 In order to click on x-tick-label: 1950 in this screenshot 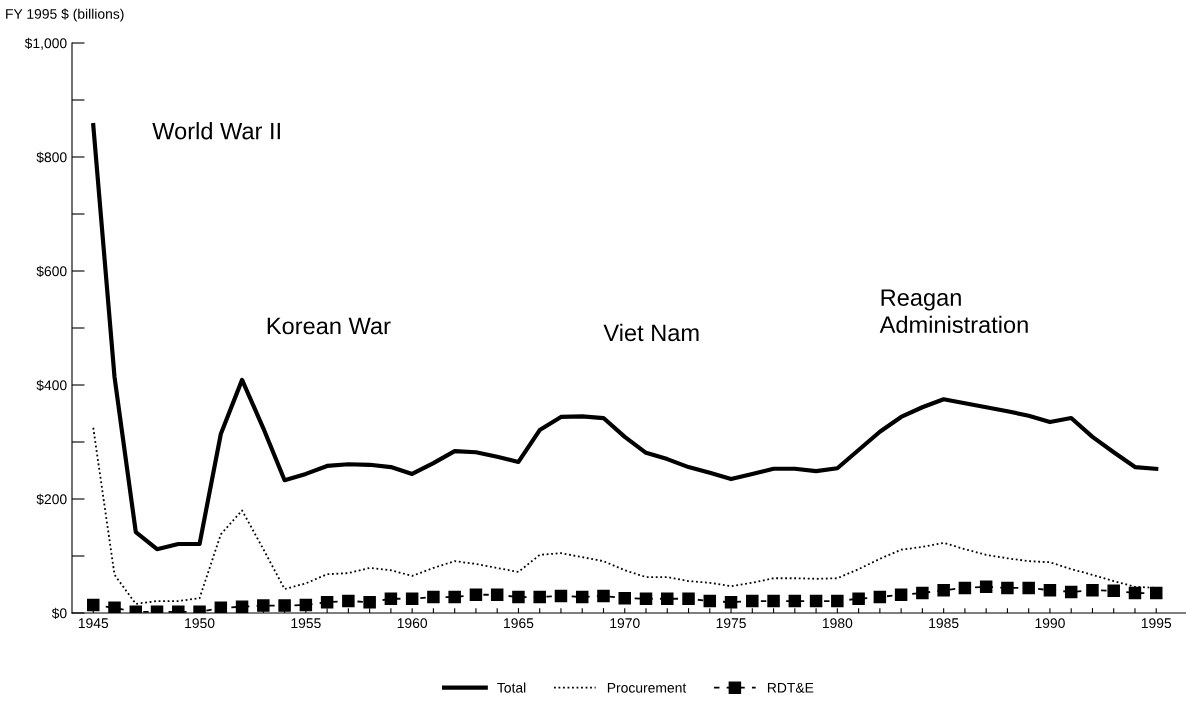, I will do `click(200, 623)`.